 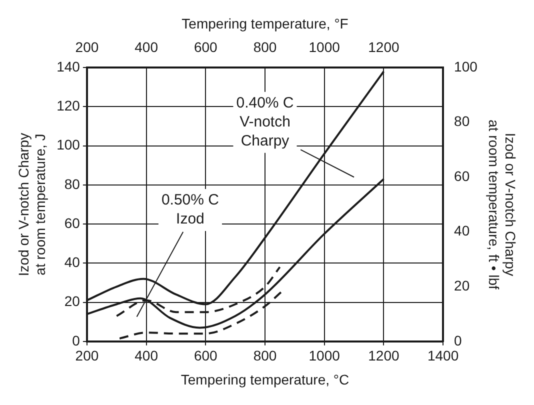 What do you see at coordinates (206, 356) in the screenshot?
I see `x-tick-label: 600` at bounding box center [206, 356].